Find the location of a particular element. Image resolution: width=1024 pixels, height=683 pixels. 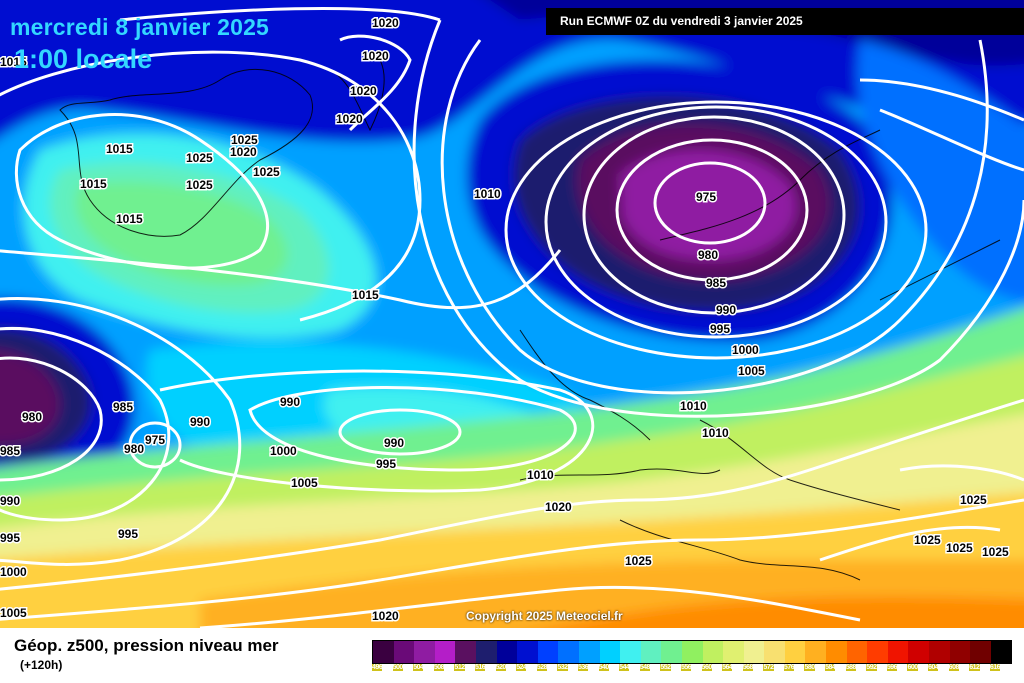

scale-label: 540 is located at coordinates (603, 667).